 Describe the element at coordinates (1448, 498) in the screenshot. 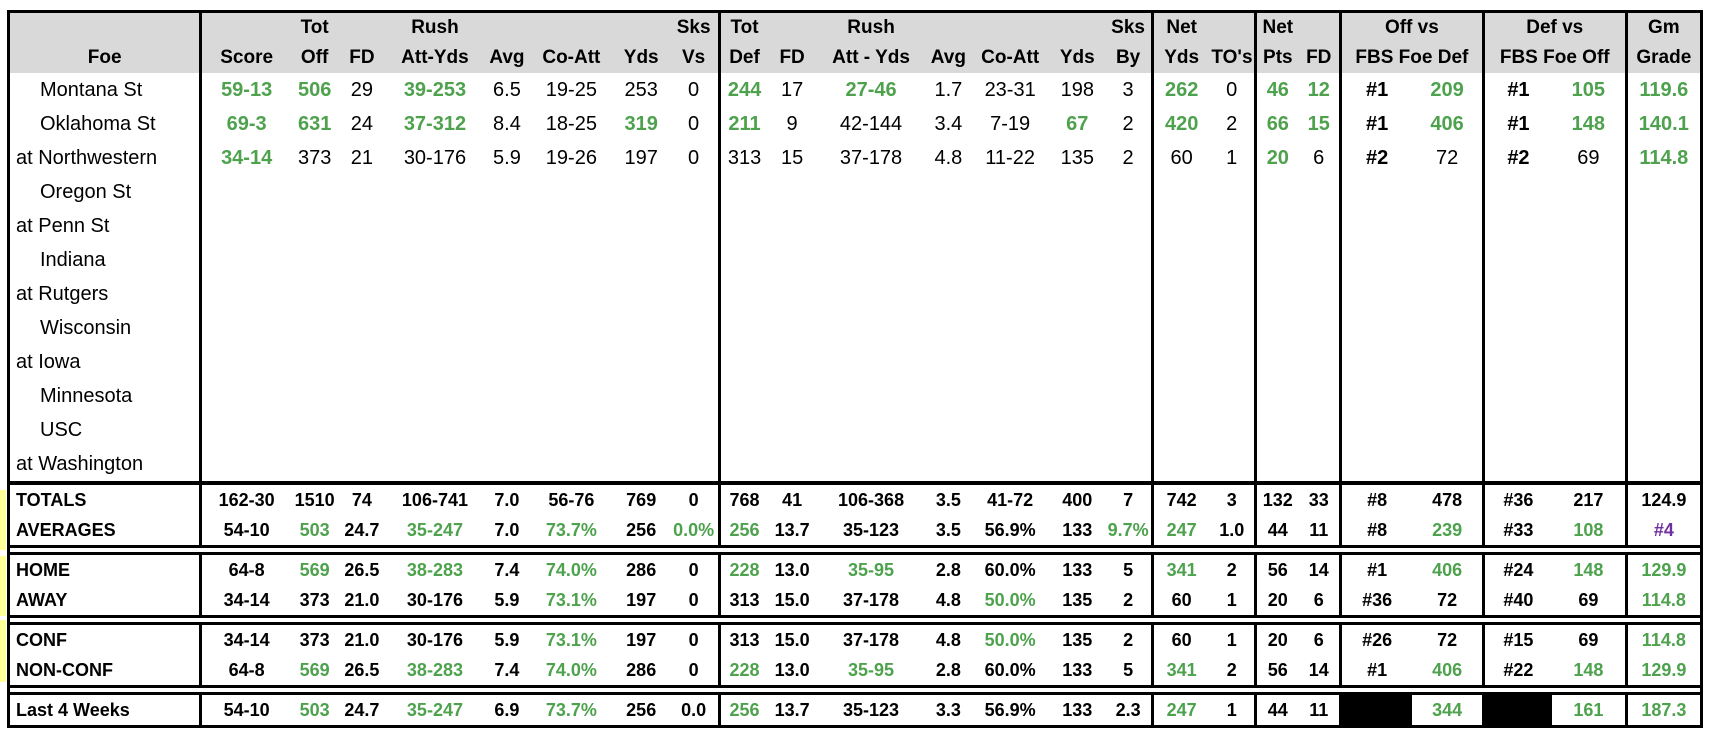

I see `summary-cell: 478` at that location.